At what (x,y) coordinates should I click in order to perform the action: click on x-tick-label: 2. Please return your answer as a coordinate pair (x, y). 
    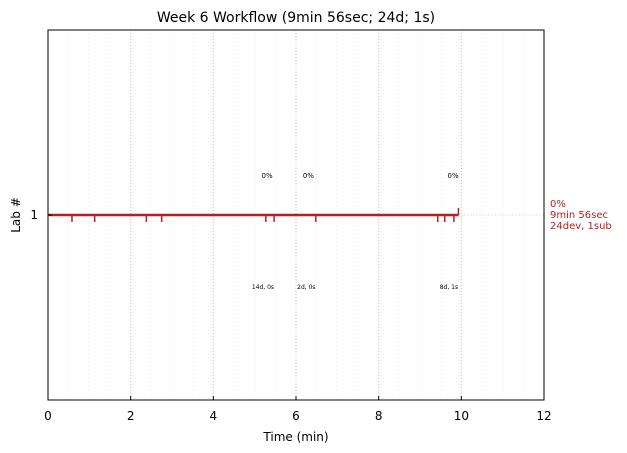
    Looking at the image, I should click on (131, 416).